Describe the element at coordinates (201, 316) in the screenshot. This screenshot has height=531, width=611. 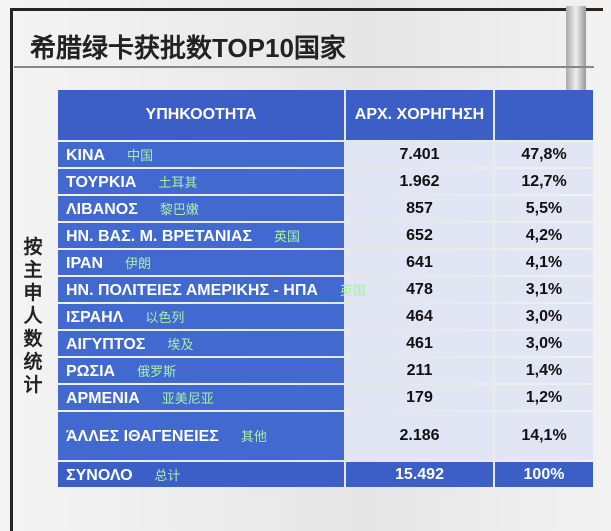
I see `country-cell: ΙΣΡΑΗΛ 以色列` at that location.